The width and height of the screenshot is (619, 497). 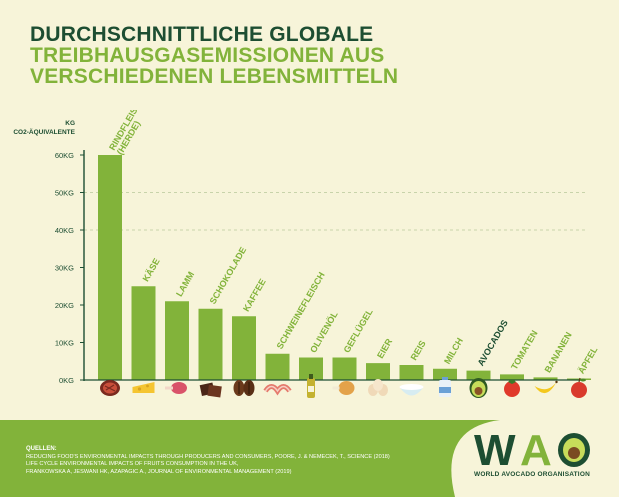 What do you see at coordinates (588, 360) in the screenshot?
I see `bar-label: ÄPFEL` at bounding box center [588, 360].